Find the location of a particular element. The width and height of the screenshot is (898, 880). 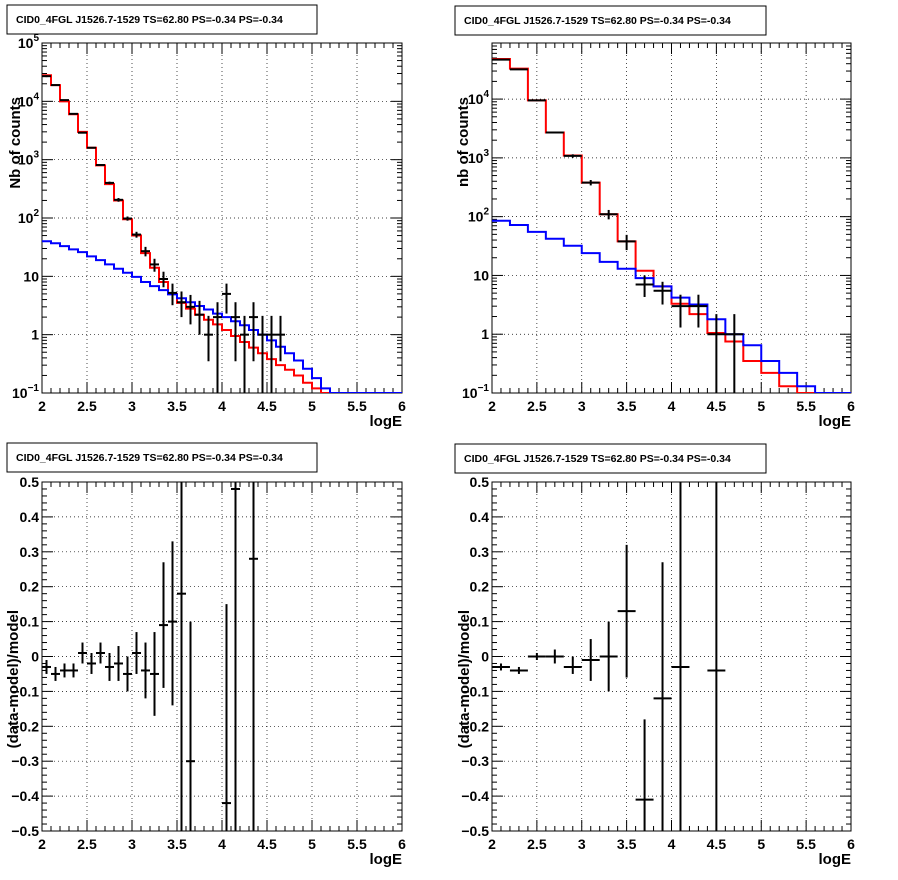

y-tick-label: 0.4 is located at coordinates (30, 517).